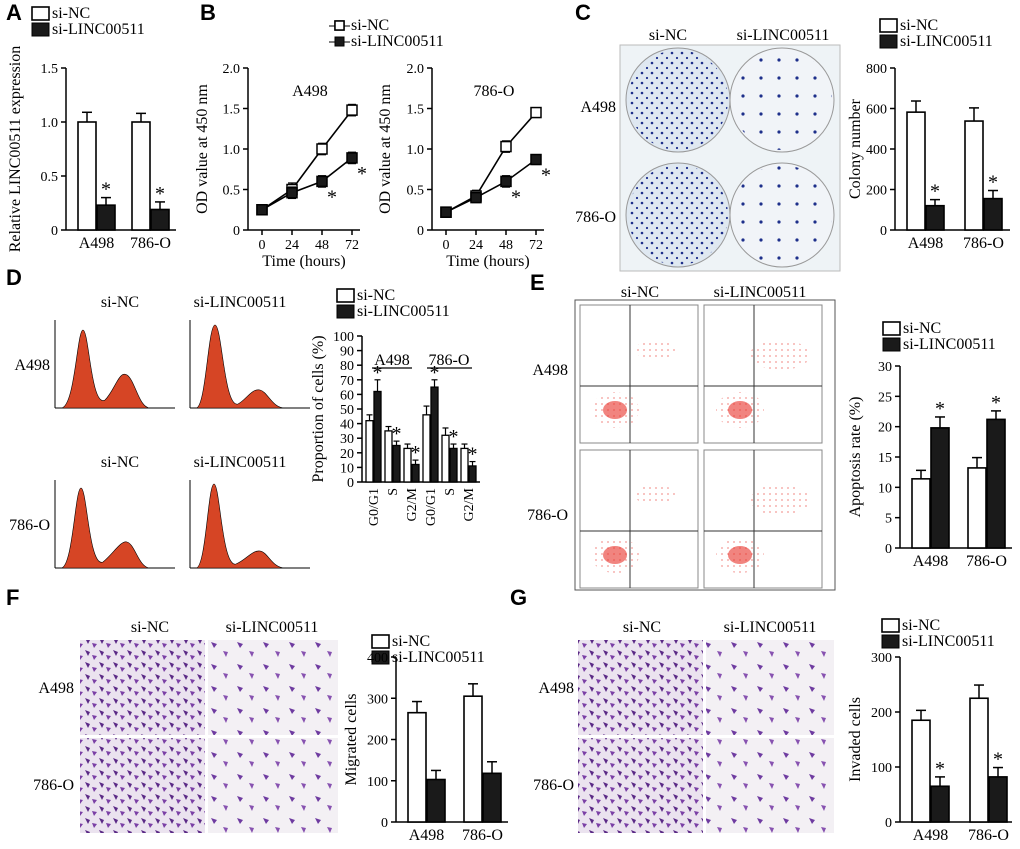 This screenshot has height=849, width=1020. What do you see at coordinates (262, 245) in the screenshot?
I see `B1-xtick-label: 0` at bounding box center [262, 245].